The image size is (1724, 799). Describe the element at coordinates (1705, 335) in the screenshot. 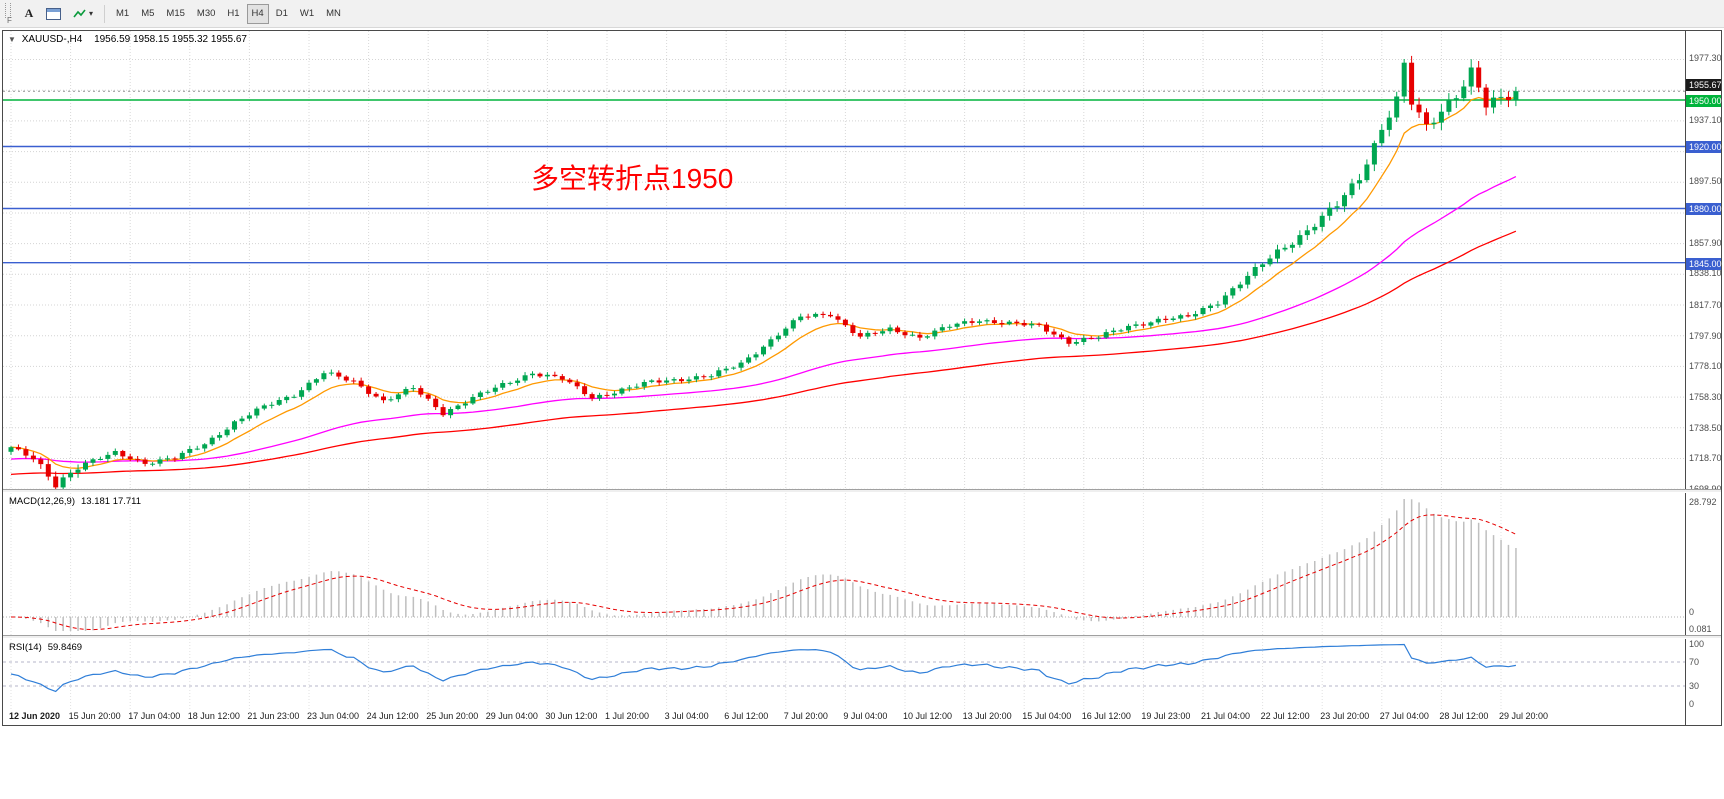

I see `axis-label: 1797.90` at that location.